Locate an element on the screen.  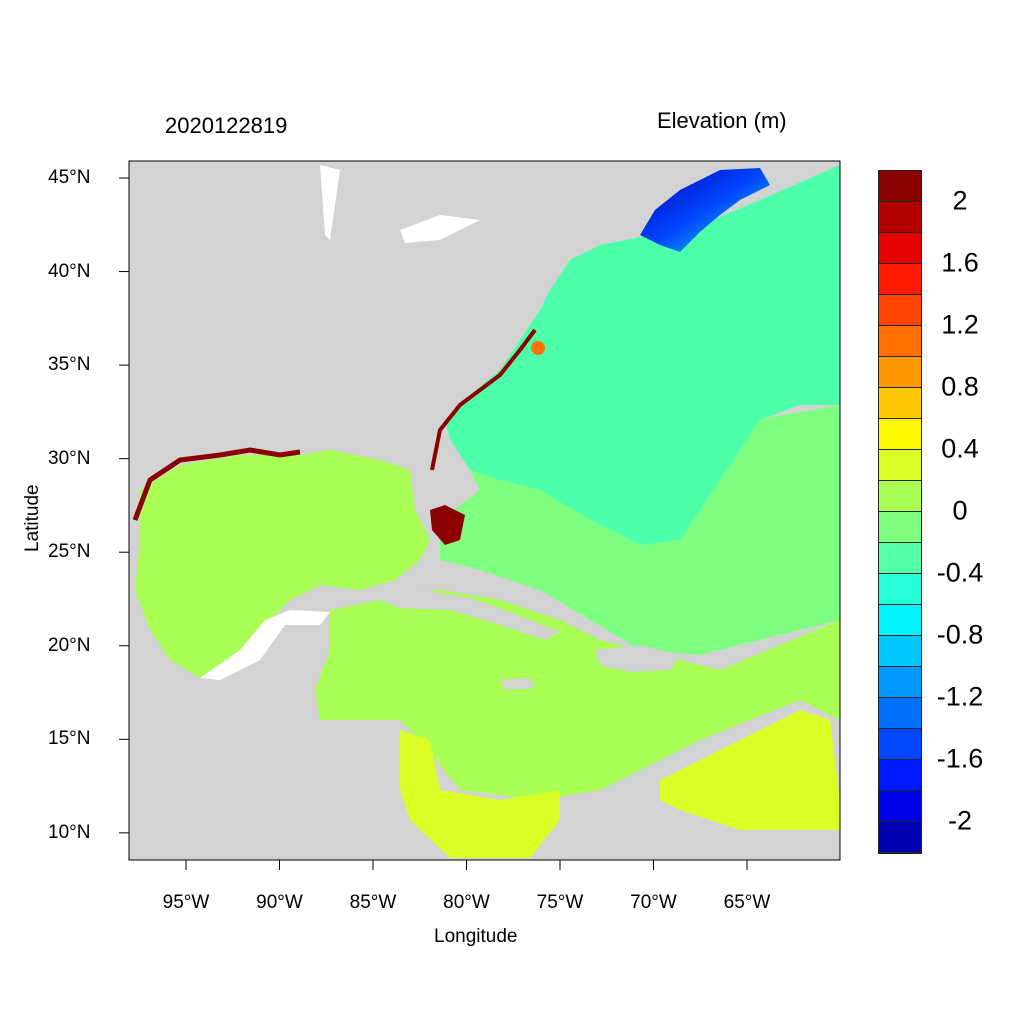
cuba is located at coordinates (470, 615).